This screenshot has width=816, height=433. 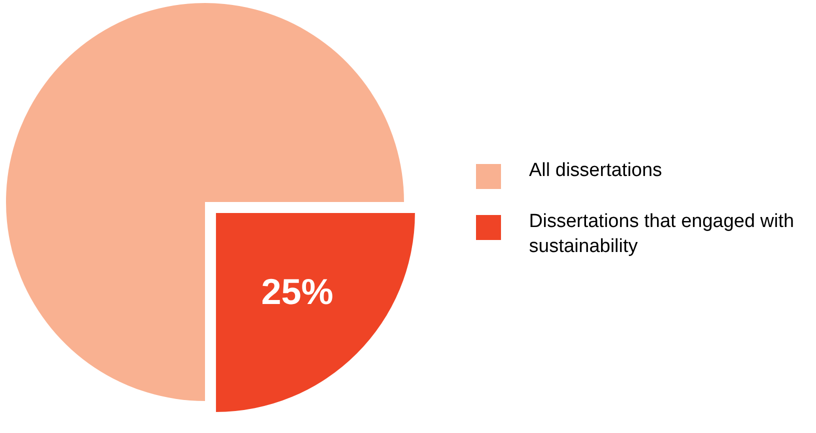 I want to click on data-label: 25%, so click(x=297, y=291).